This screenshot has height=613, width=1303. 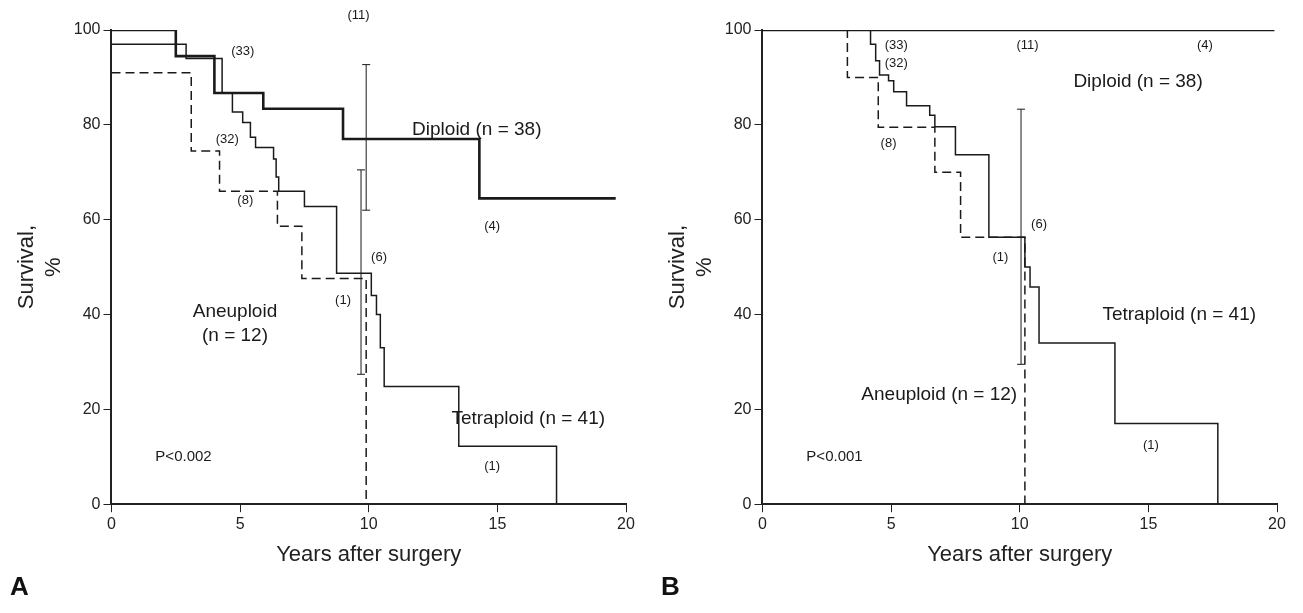 I want to click on series-label: Diploid (n = 38), so click(x=477, y=128).